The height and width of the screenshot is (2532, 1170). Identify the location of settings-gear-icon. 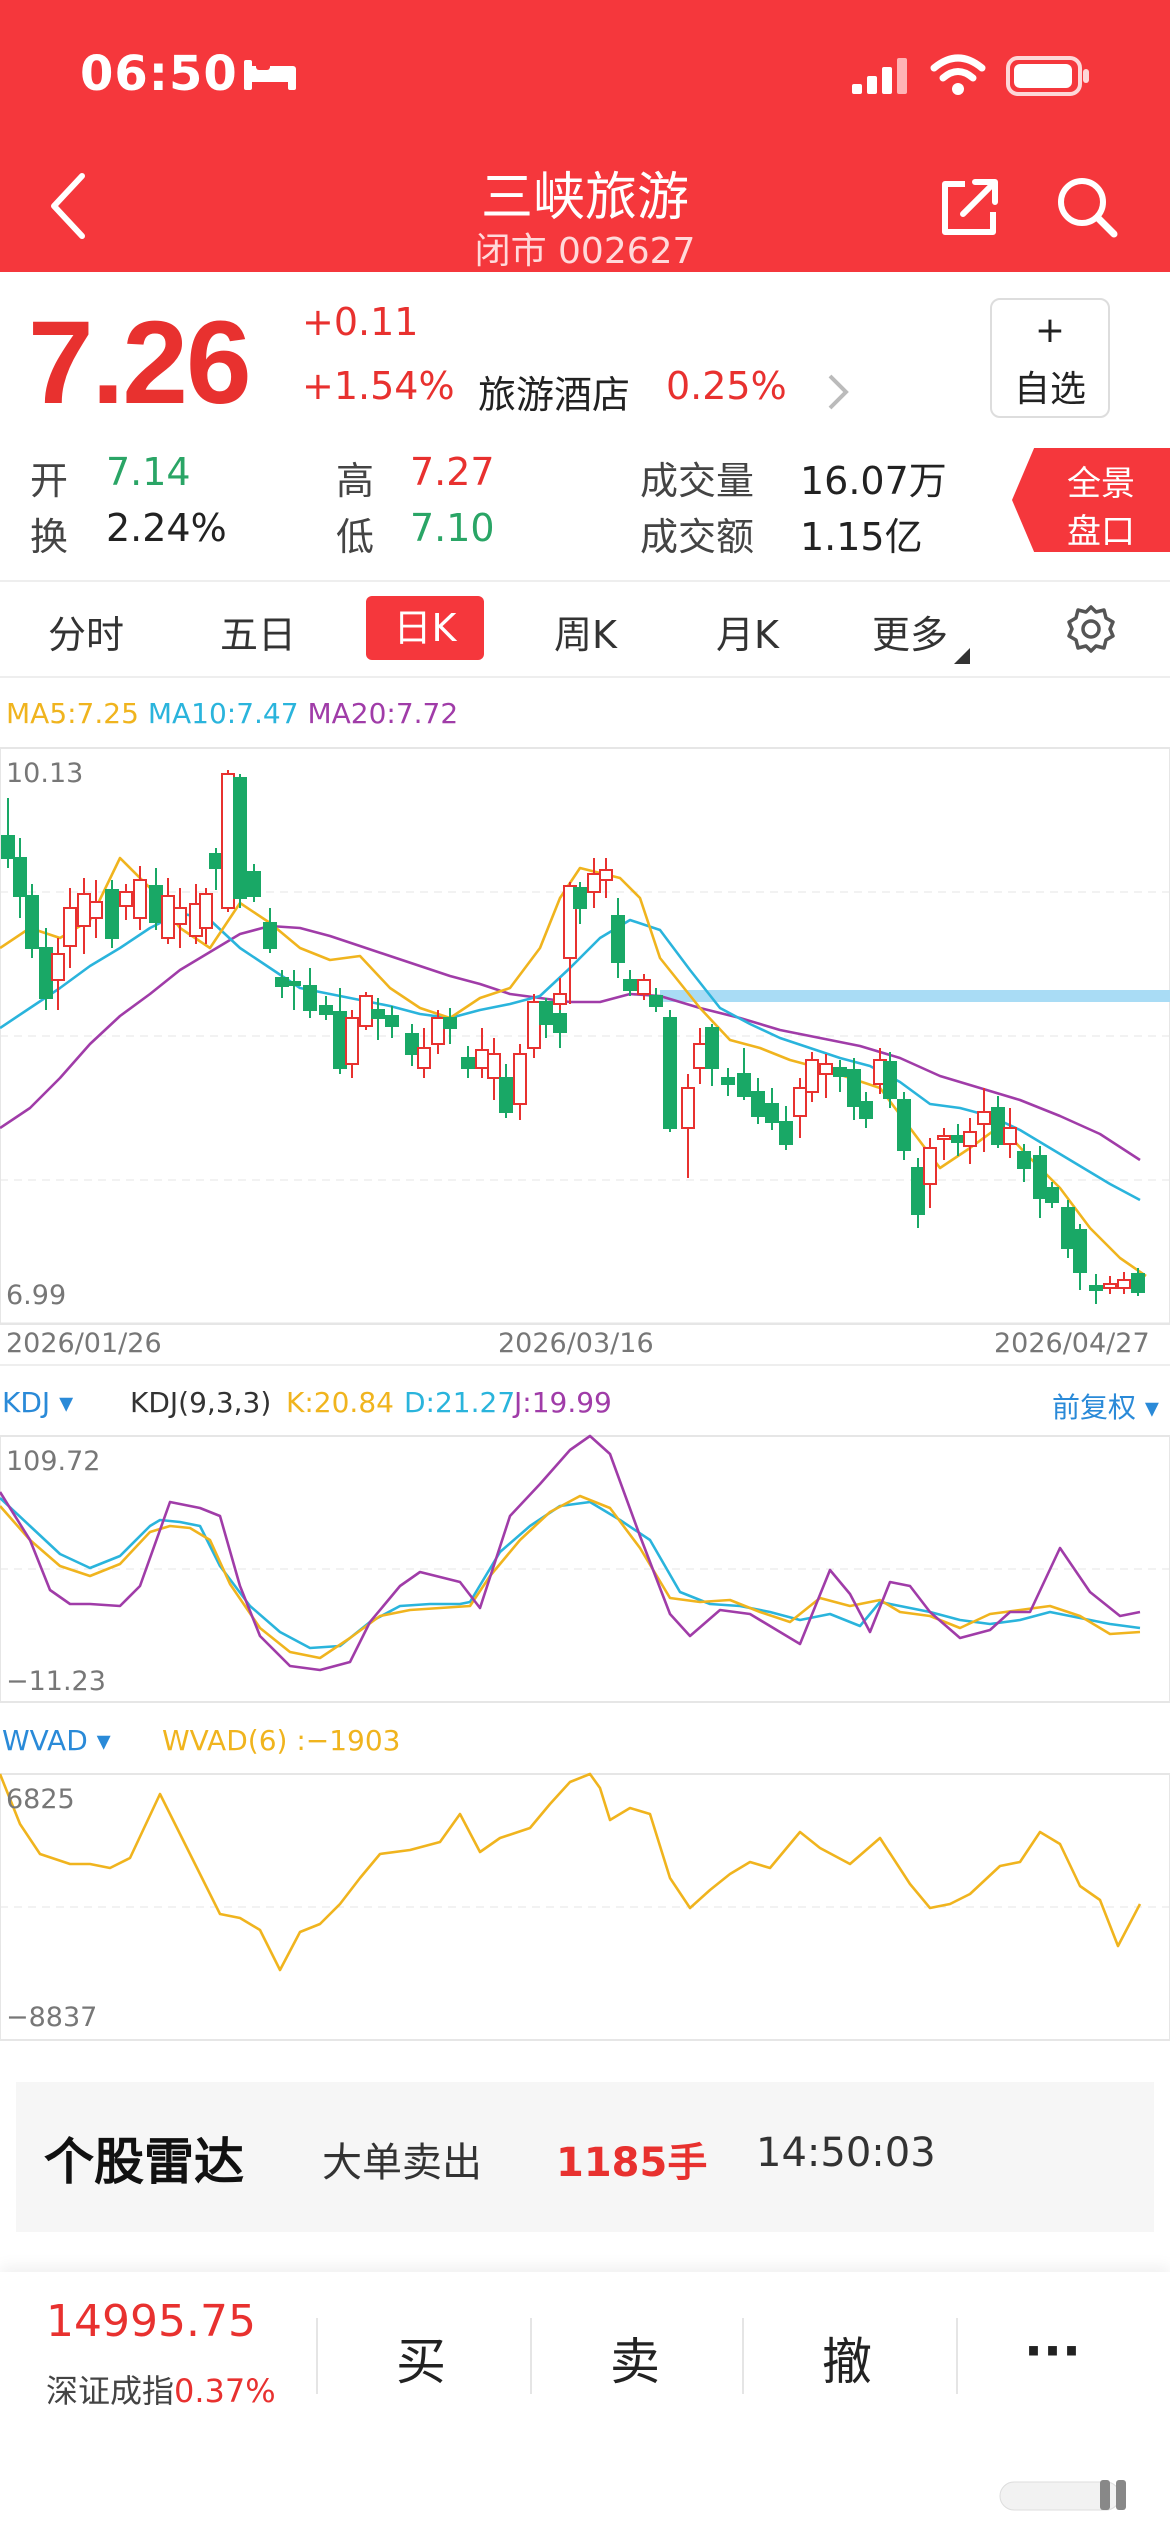
(1091, 629).